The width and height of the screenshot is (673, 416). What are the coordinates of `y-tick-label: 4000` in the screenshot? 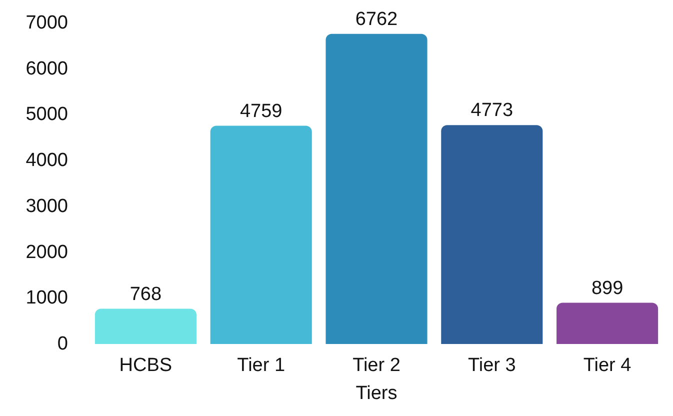 It's located at (47, 161).